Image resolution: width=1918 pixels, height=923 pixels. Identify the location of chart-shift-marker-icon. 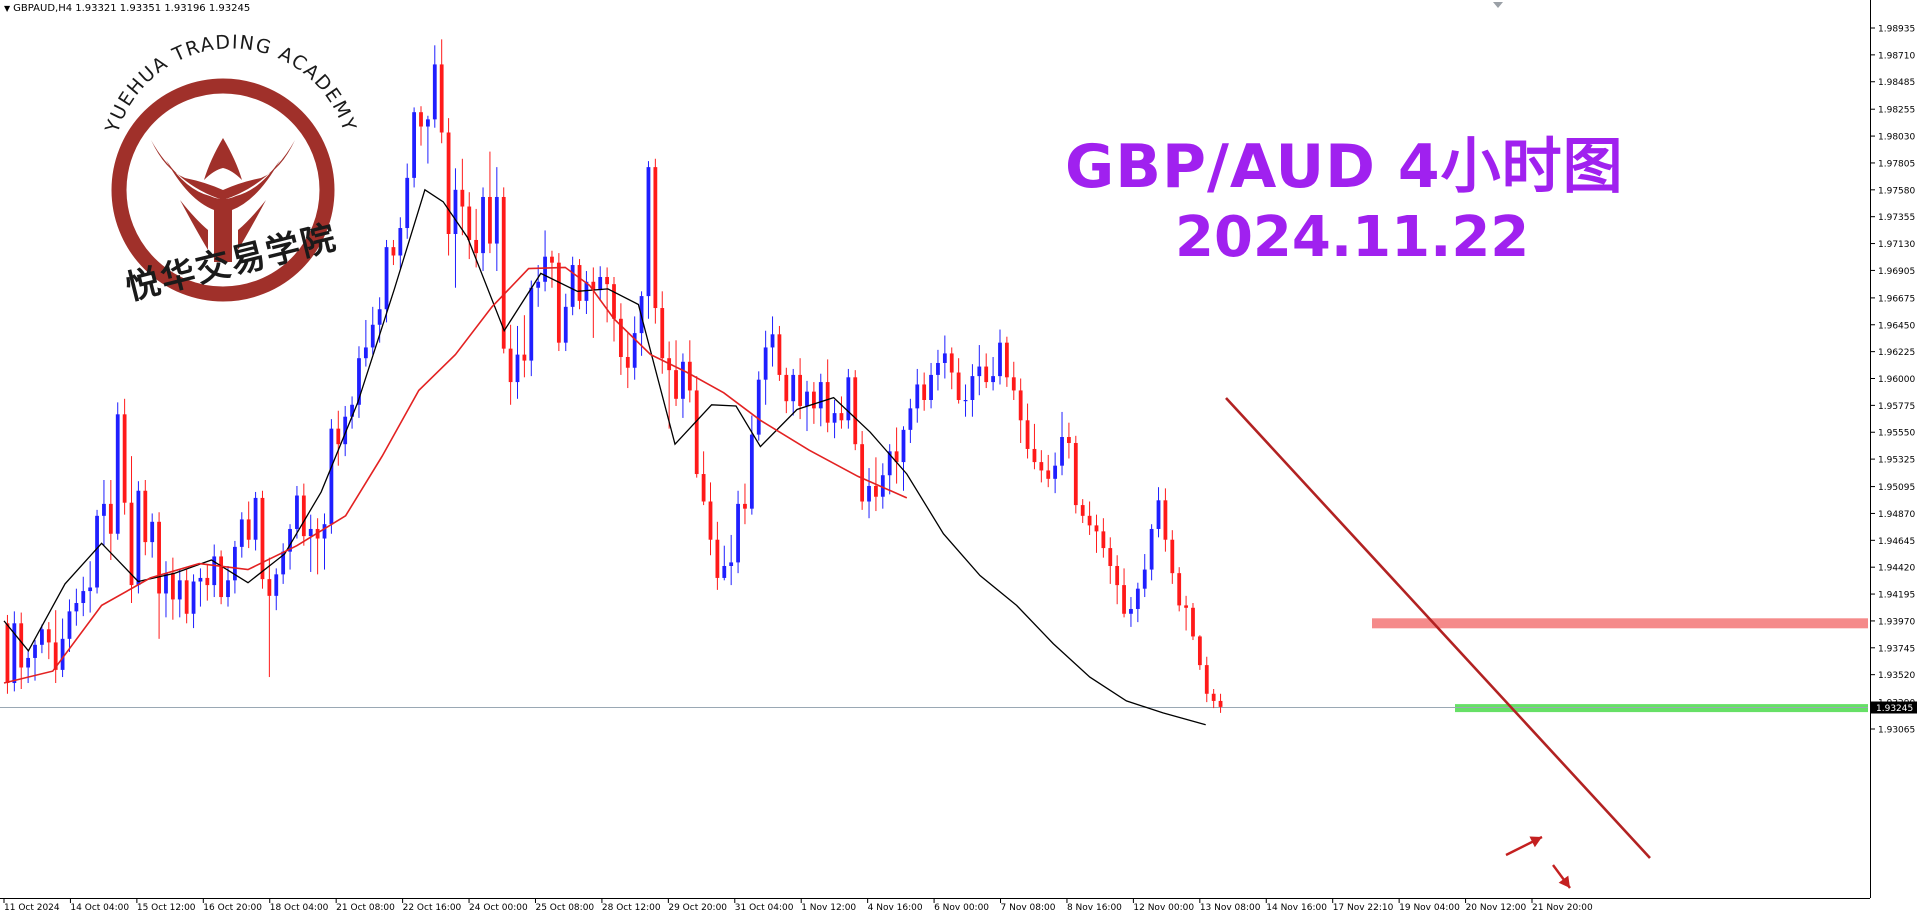
(1498, 5).